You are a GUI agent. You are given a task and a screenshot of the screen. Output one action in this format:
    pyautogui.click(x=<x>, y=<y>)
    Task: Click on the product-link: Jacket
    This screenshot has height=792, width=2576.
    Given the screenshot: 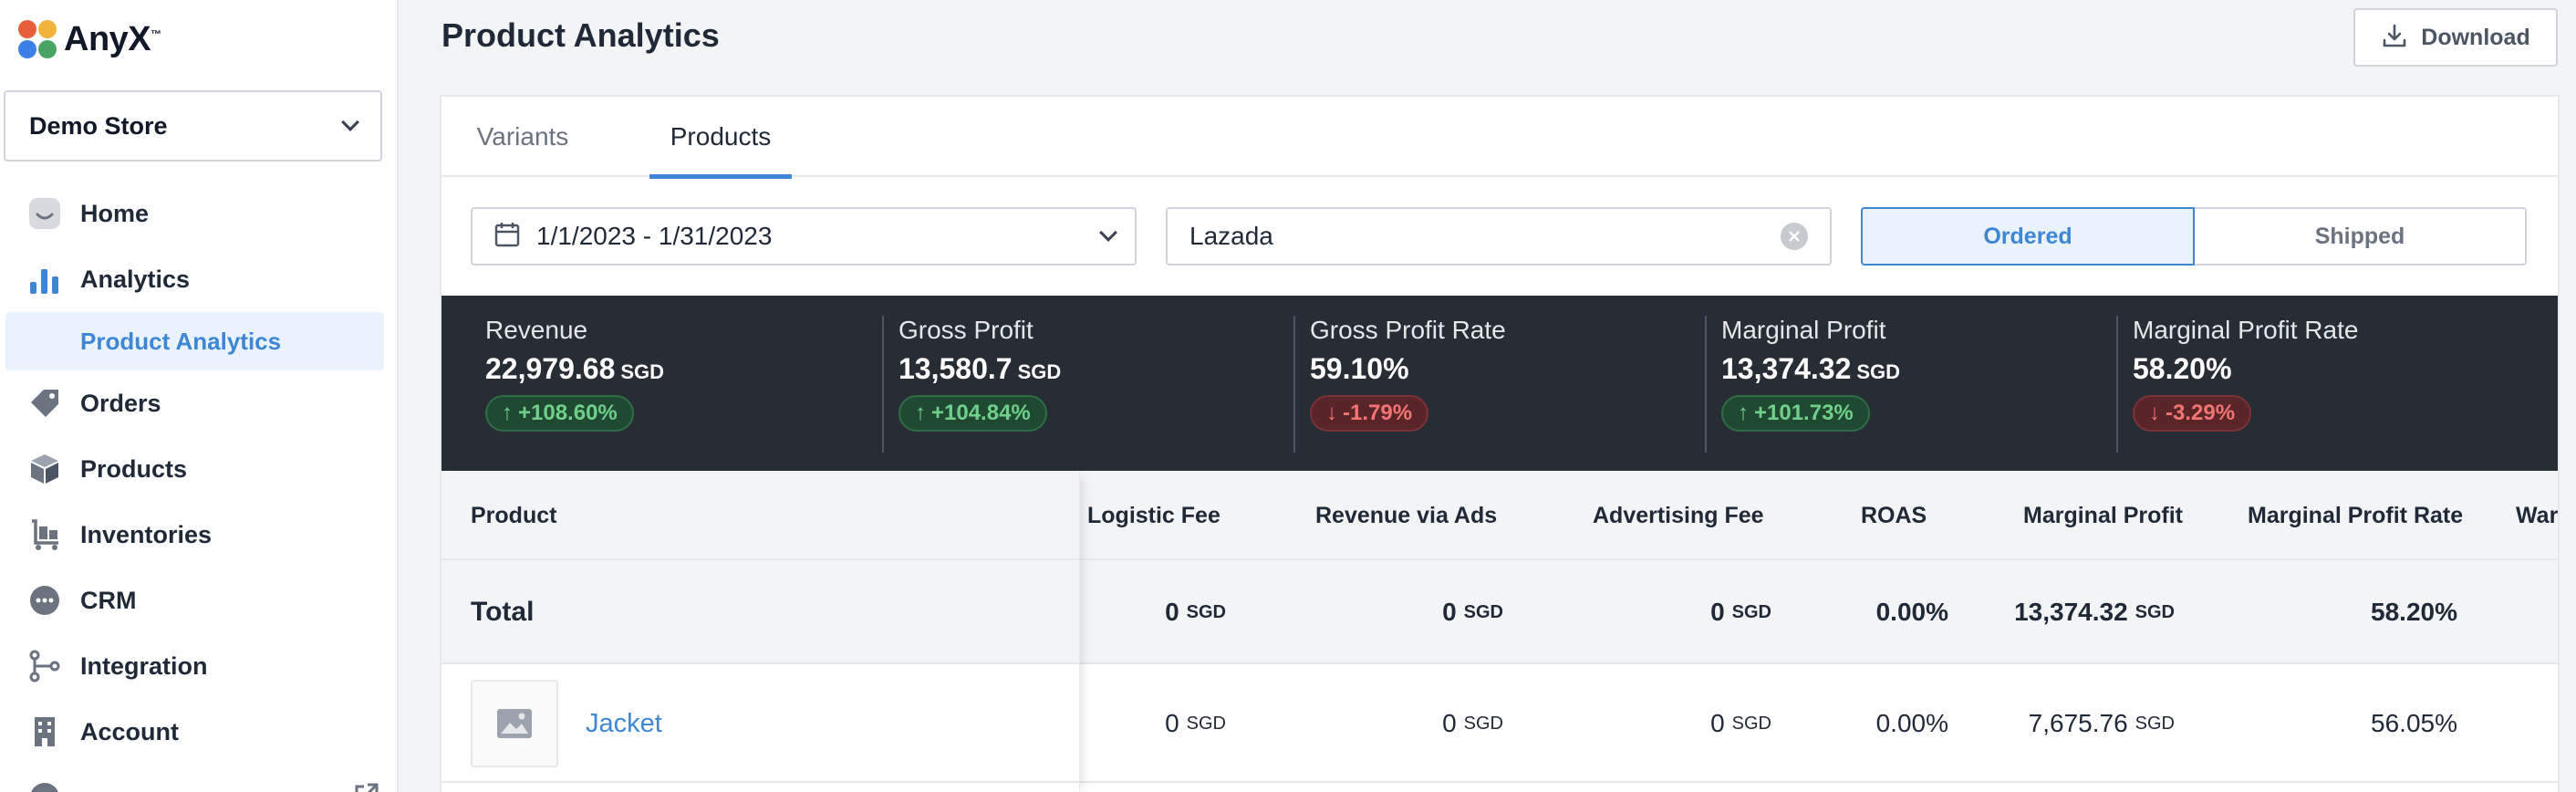 What is the action you would take?
    pyautogui.click(x=624, y=723)
    